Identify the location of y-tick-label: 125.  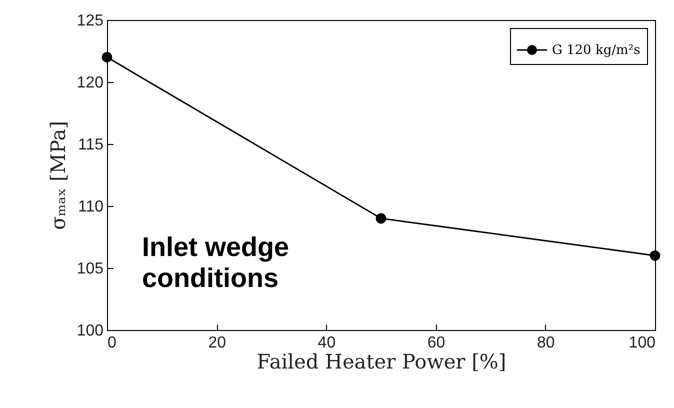
(90, 21).